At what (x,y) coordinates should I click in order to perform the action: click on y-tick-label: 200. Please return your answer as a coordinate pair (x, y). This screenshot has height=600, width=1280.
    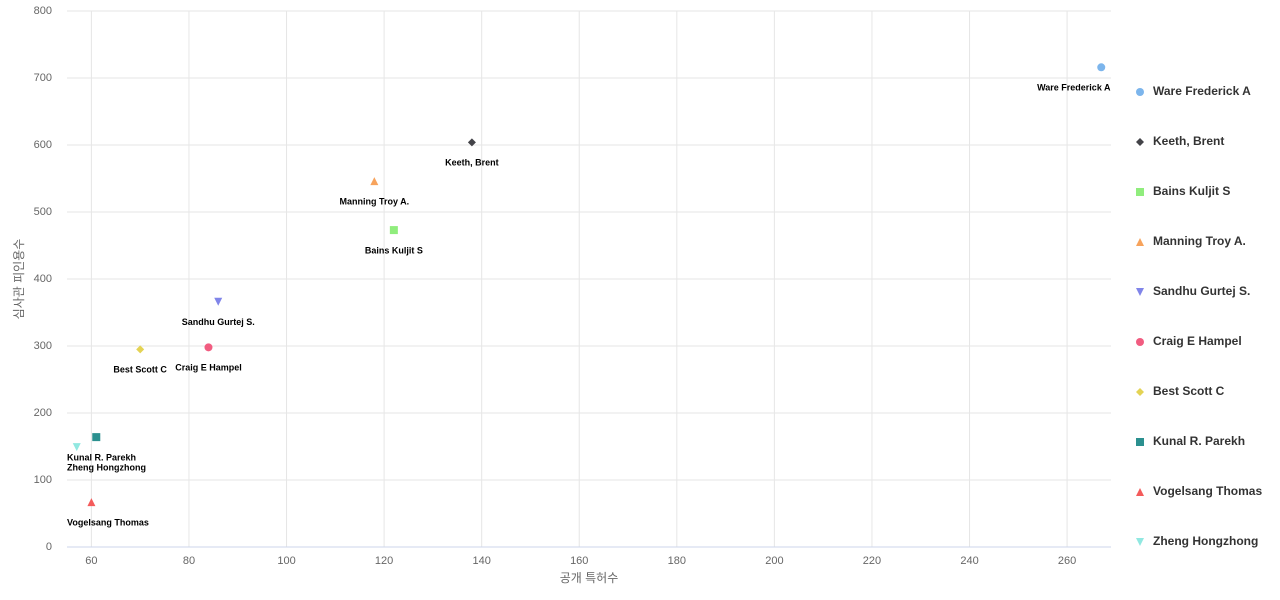
    Looking at the image, I should click on (43, 413).